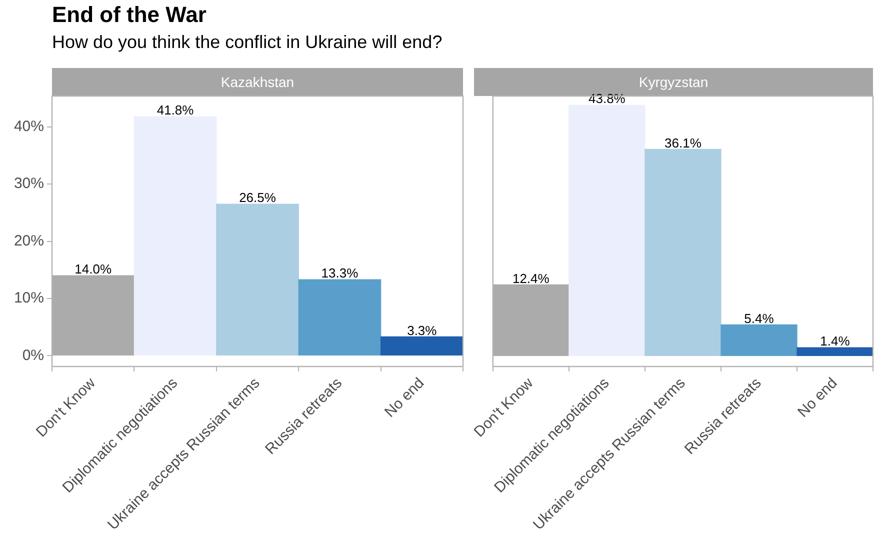 This screenshot has height=537, width=875. I want to click on data-label: 1.4%, so click(835, 341).